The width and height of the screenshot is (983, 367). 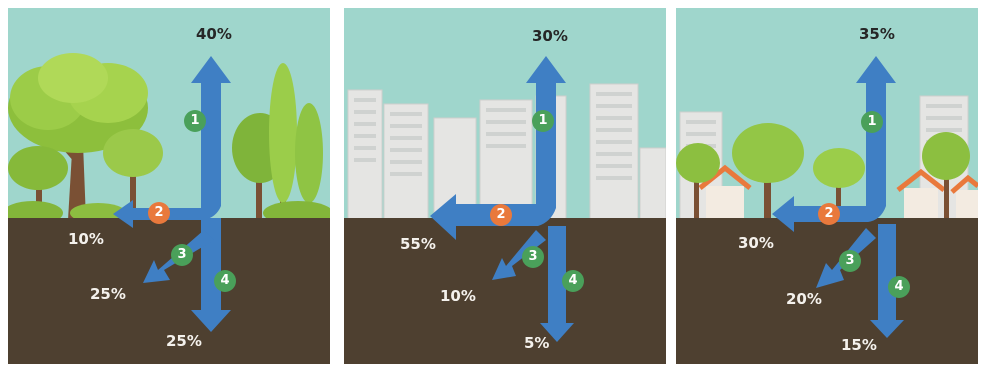 What do you see at coordinates (108, 294) in the screenshot?
I see `shallow-infiltration-percent: 25%` at bounding box center [108, 294].